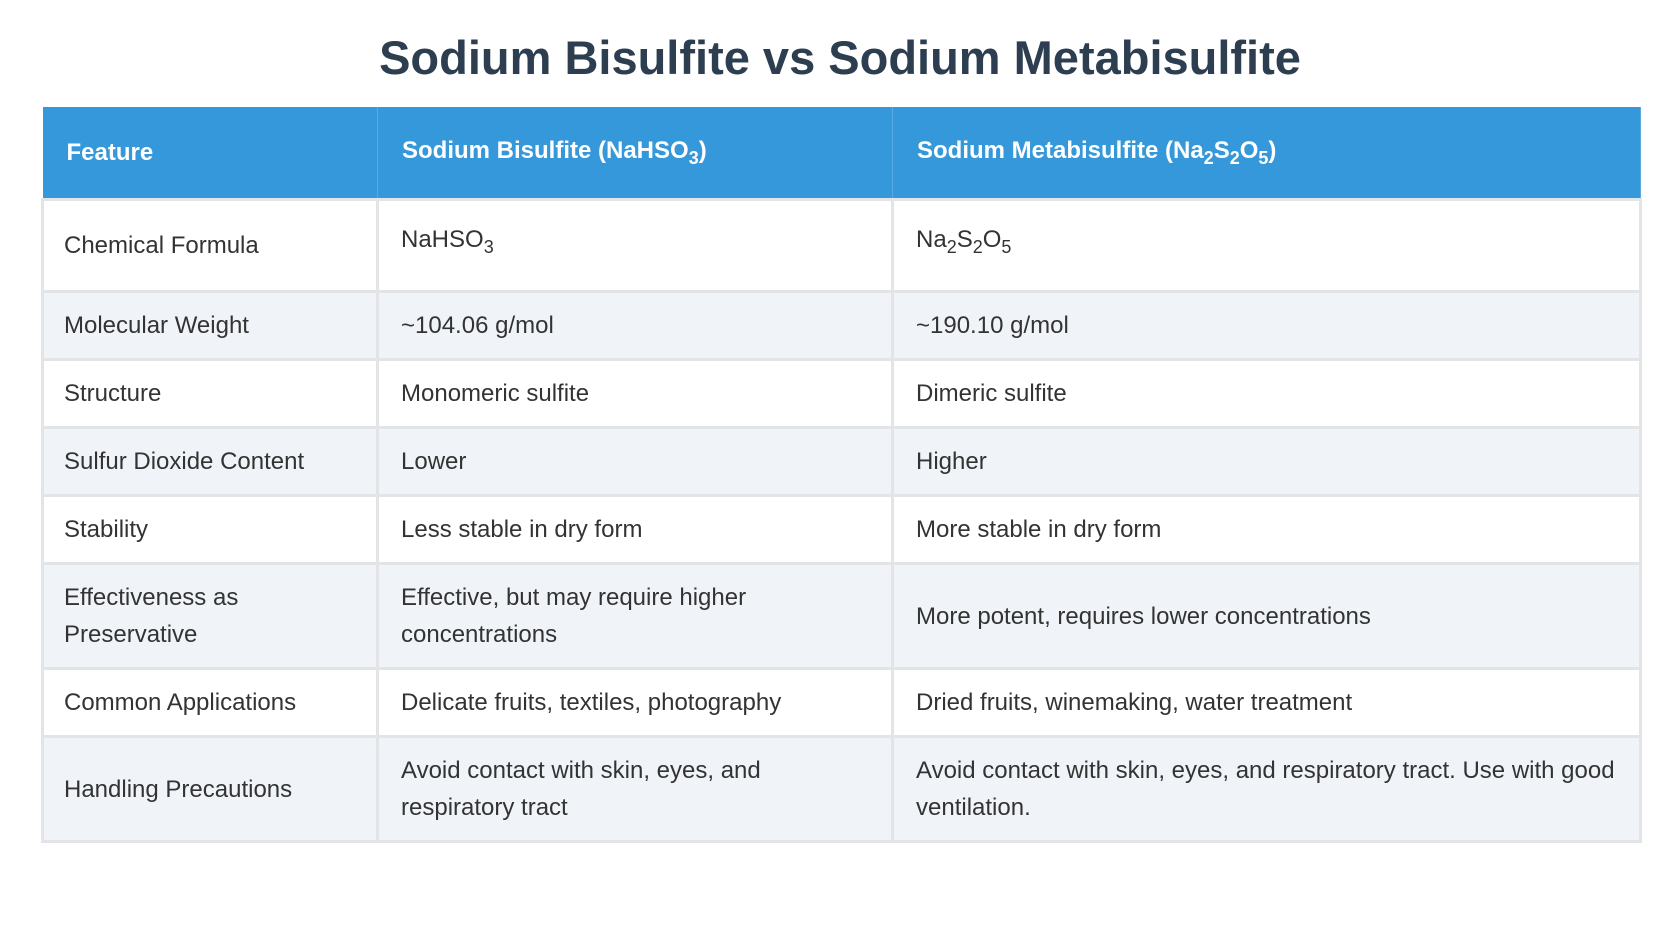  Describe the element at coordinates (210, 245) in the screenshot. I see `feature-cell: Chemical Formula` at that location.